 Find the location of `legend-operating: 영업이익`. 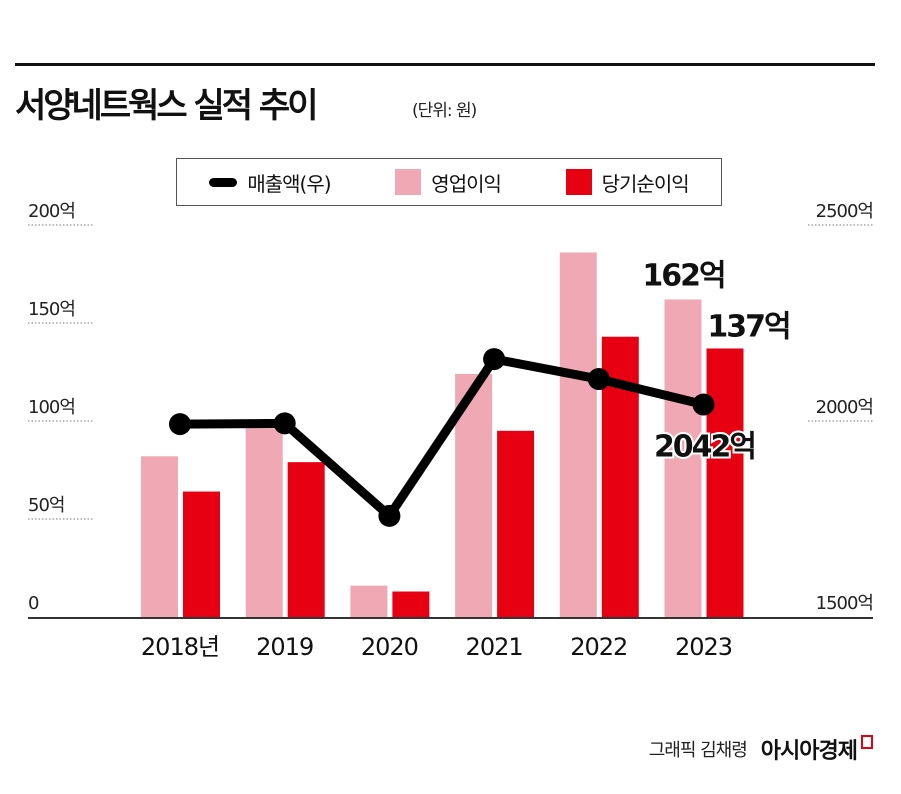

legend-operating: 영업이익 is located at coordinates (448, 182).